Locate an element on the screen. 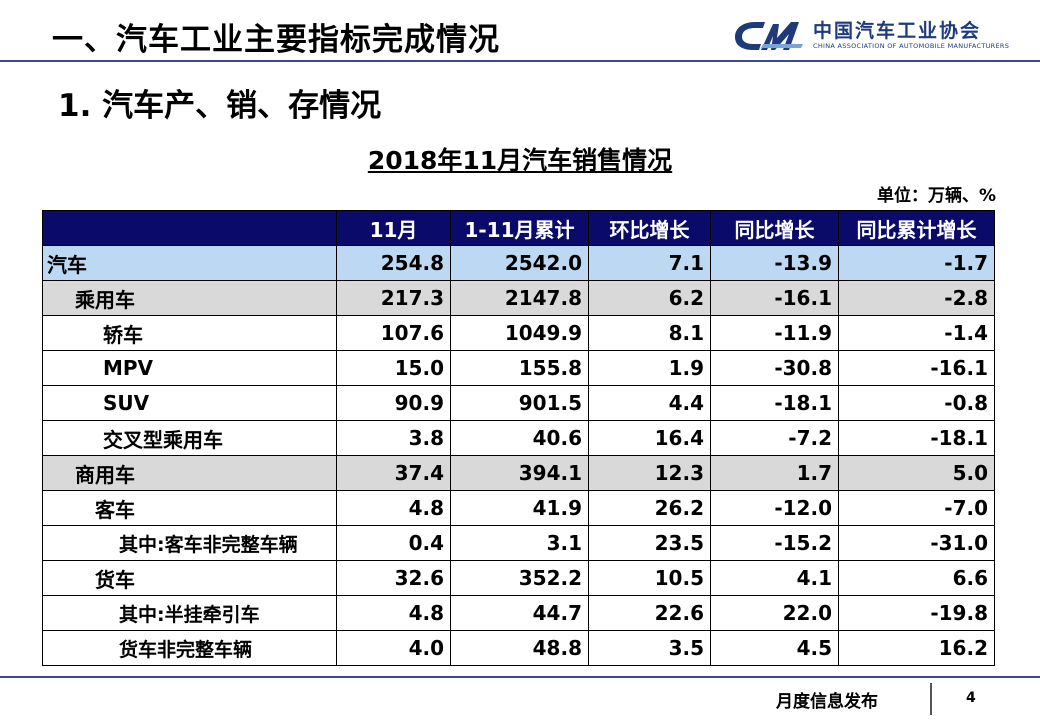 The image size is (1040, 720). footer-label: 月度信息发布 is located at coordinates (827, 702).